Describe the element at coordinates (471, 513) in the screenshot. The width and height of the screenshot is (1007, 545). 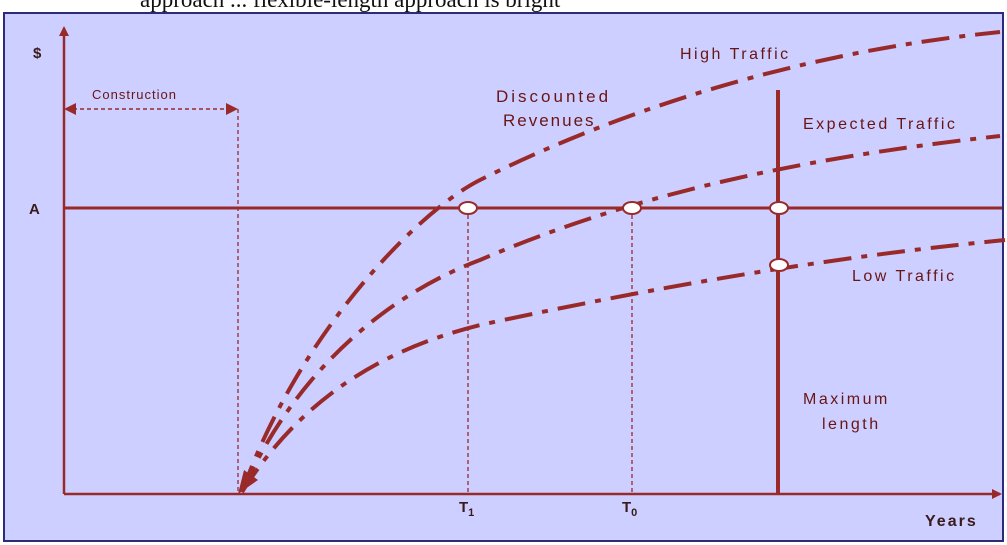
I see `t1-label-sub: 1` at that location.